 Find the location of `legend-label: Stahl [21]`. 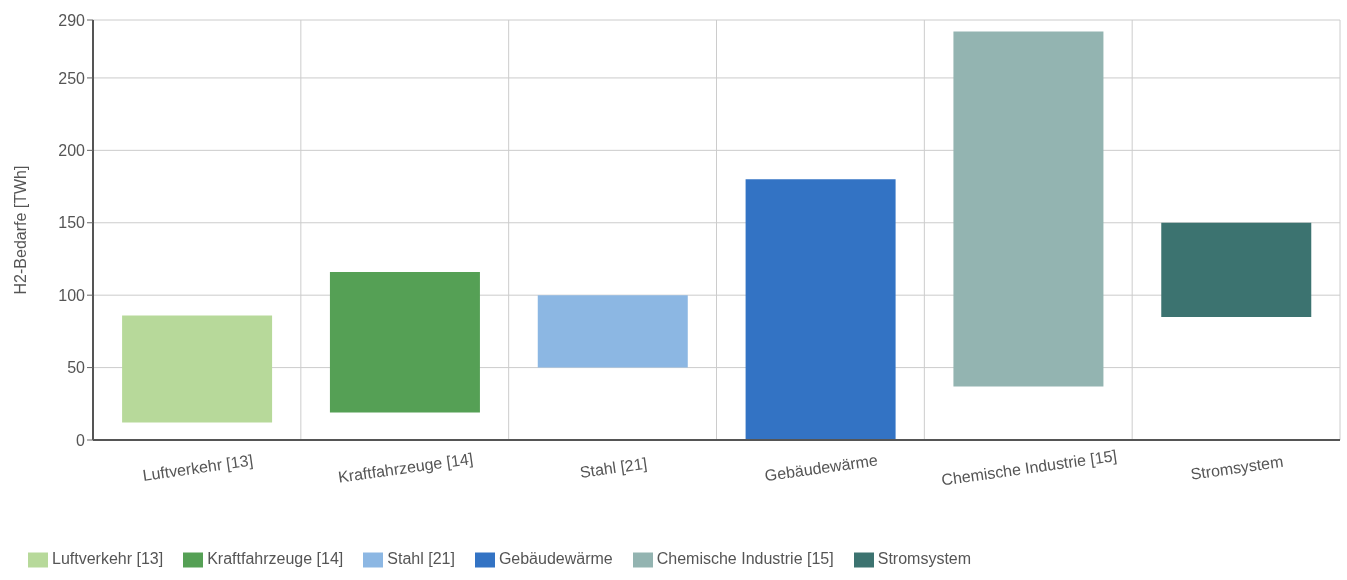

legend-label: Stahl [21] is located at coordinates (421, 559).